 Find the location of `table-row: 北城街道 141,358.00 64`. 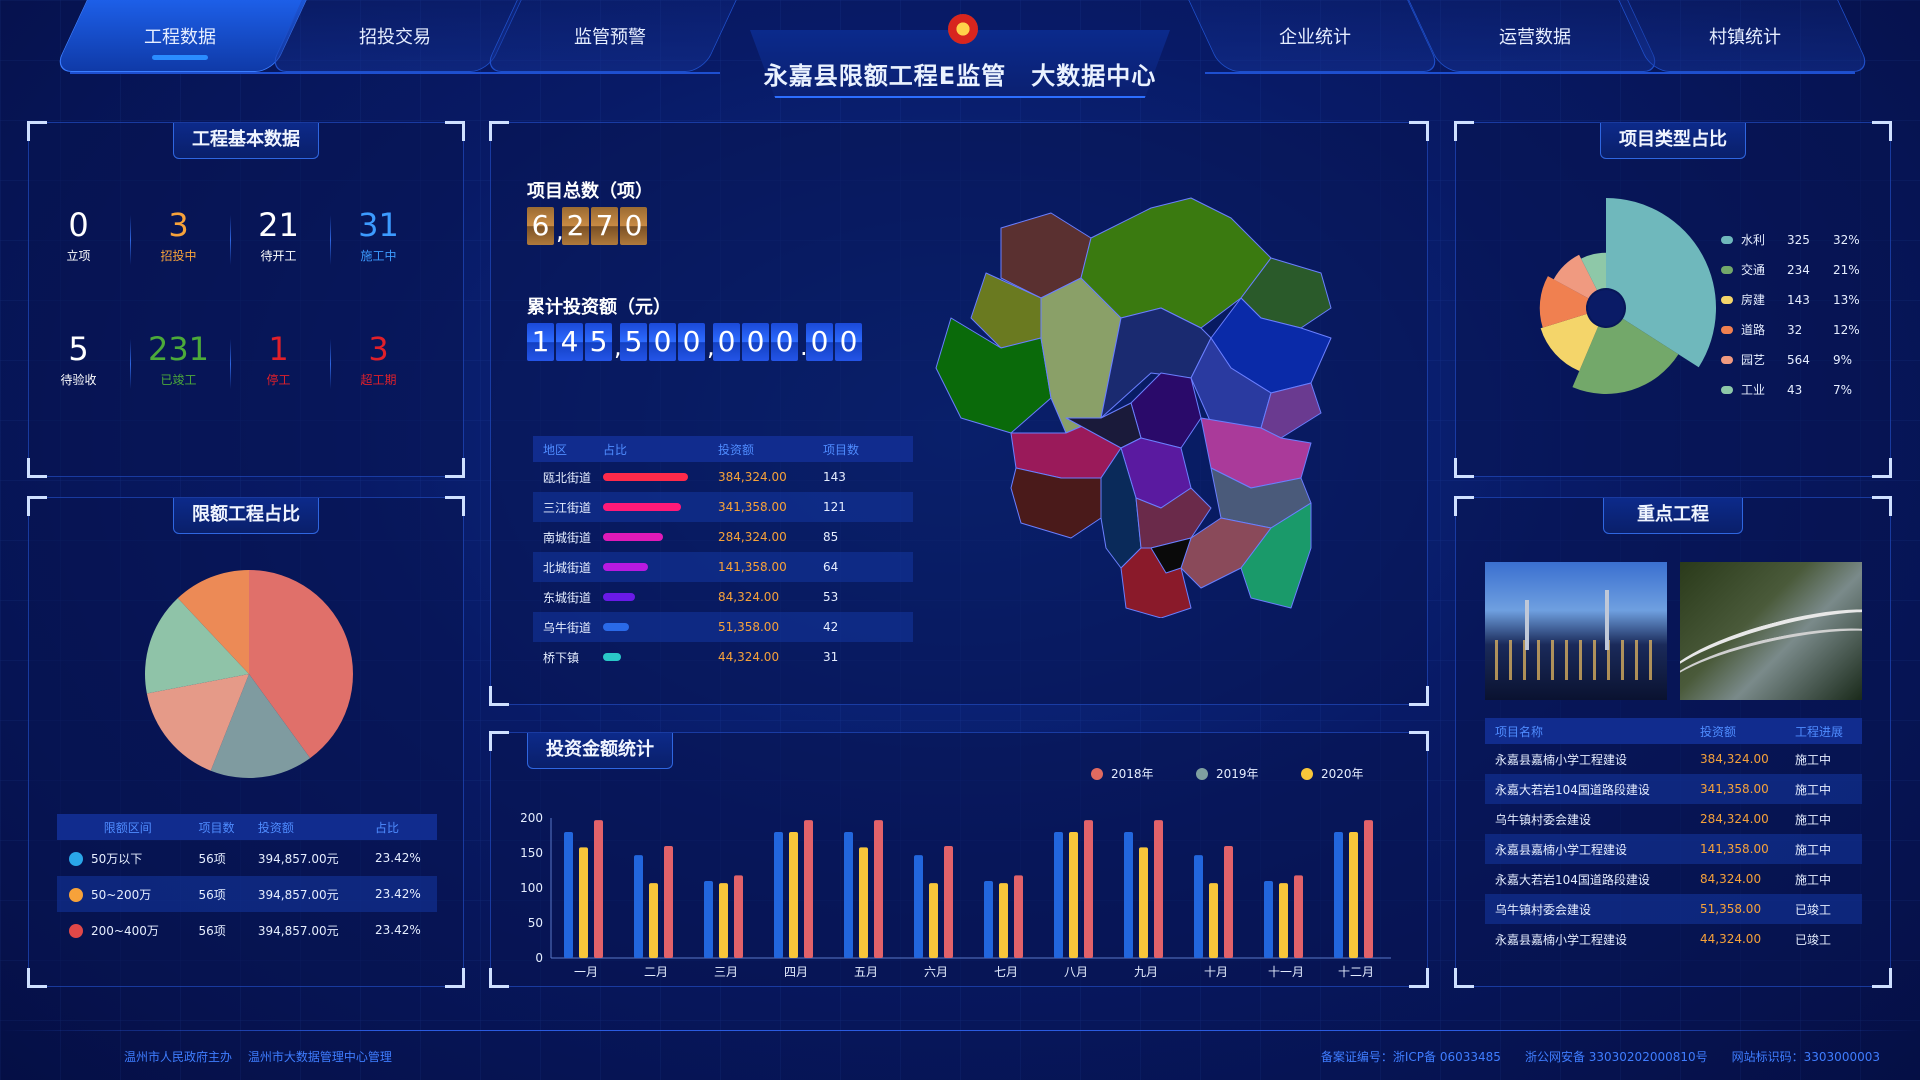

table-row: 北城街道 141,358.00 64 is located at coordinates (723, 567).